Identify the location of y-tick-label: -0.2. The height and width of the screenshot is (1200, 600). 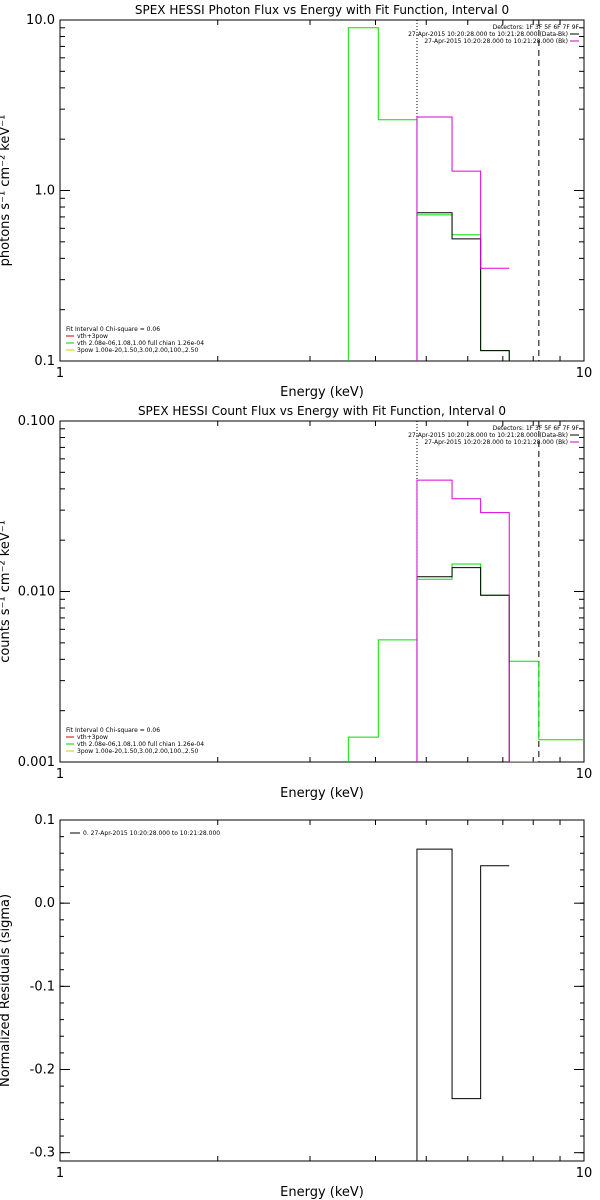
(42, 1070).